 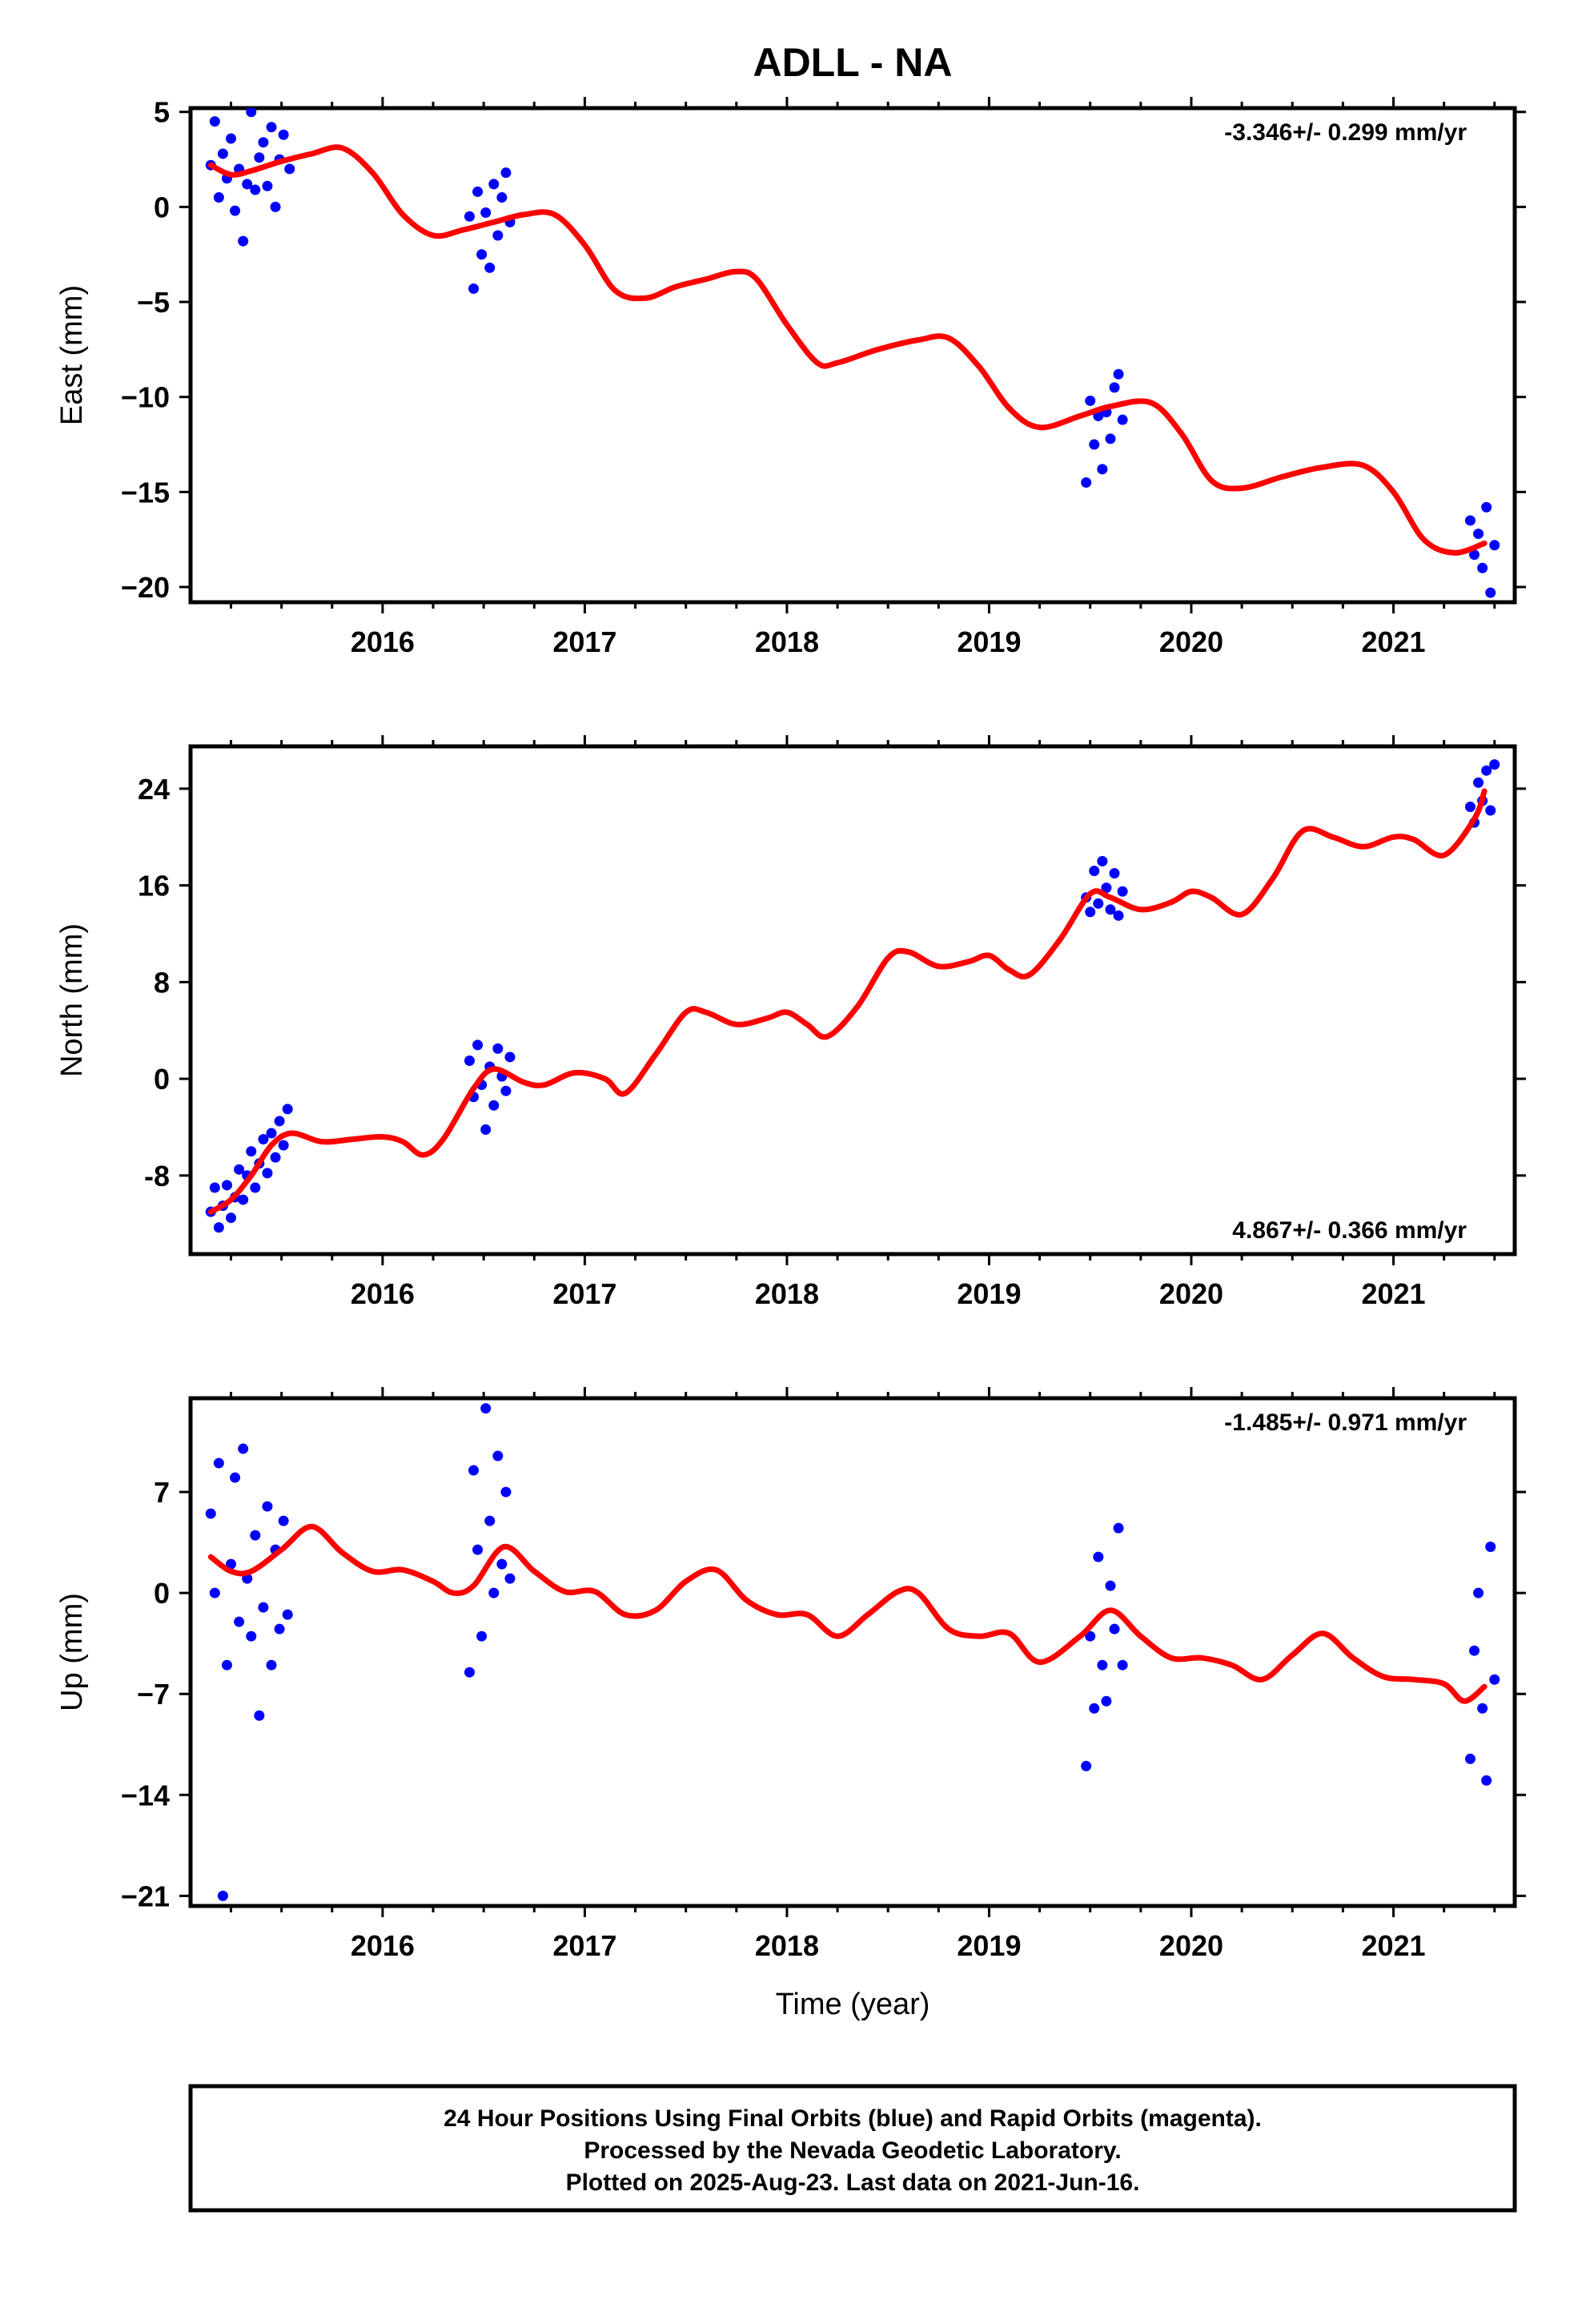 I want to click on y-tick-label: 5, so click(x=162, y=113).